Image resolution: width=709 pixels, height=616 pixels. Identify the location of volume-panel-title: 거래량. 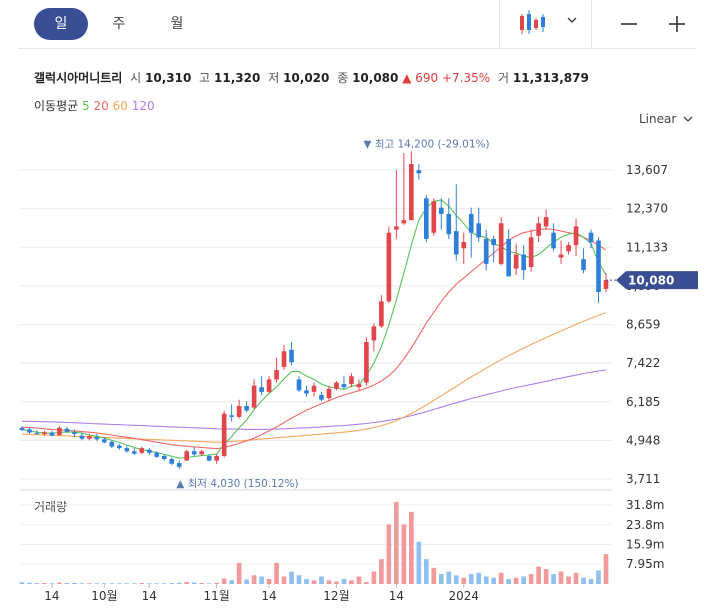
(51, 507).